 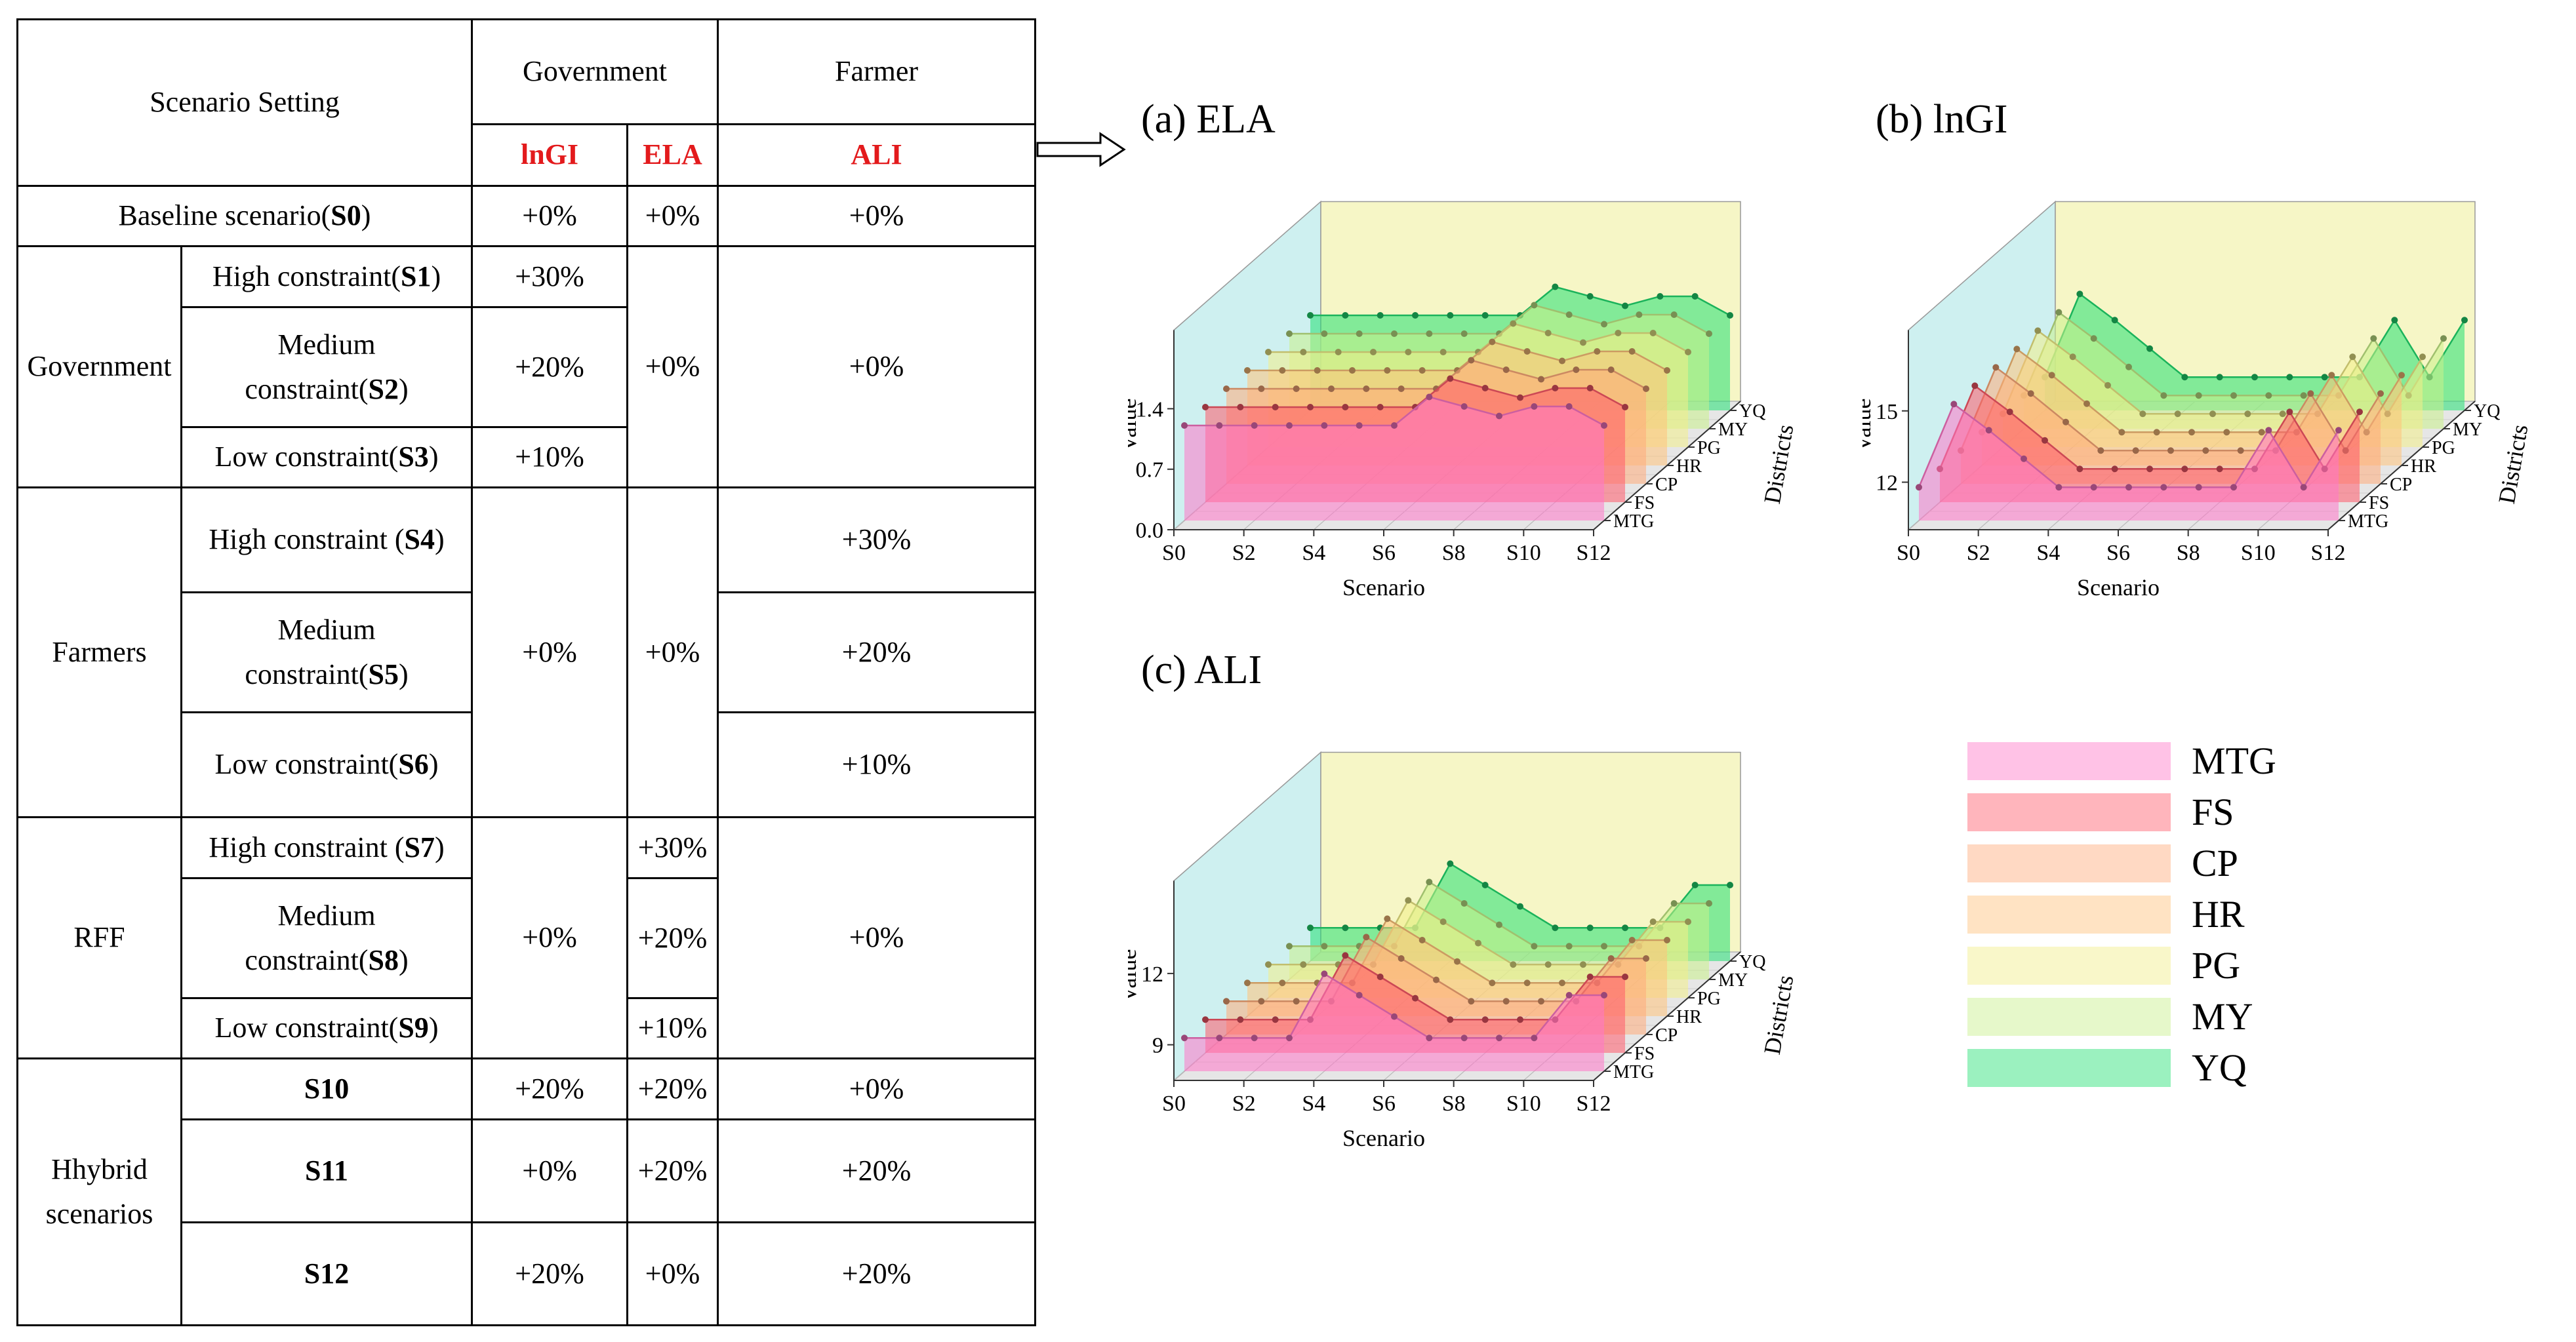 I want to click on row-s5-ali: +20%, so click(x=876, y=652).